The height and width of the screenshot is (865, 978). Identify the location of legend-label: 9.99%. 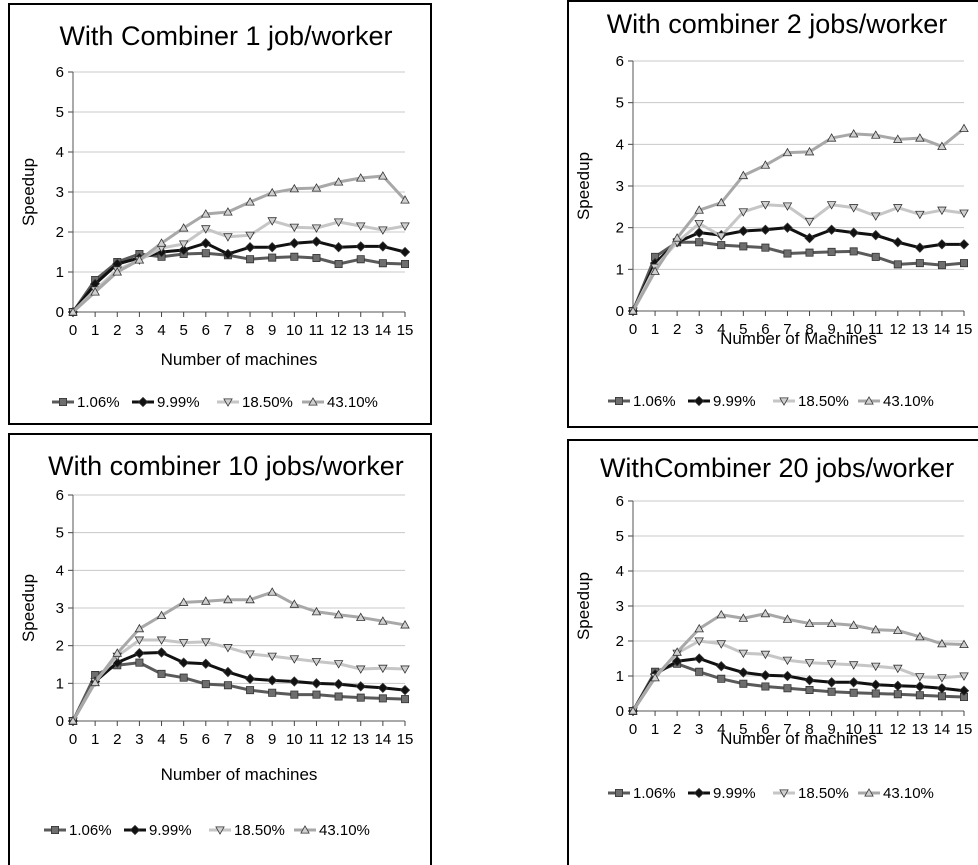
(734, 401).